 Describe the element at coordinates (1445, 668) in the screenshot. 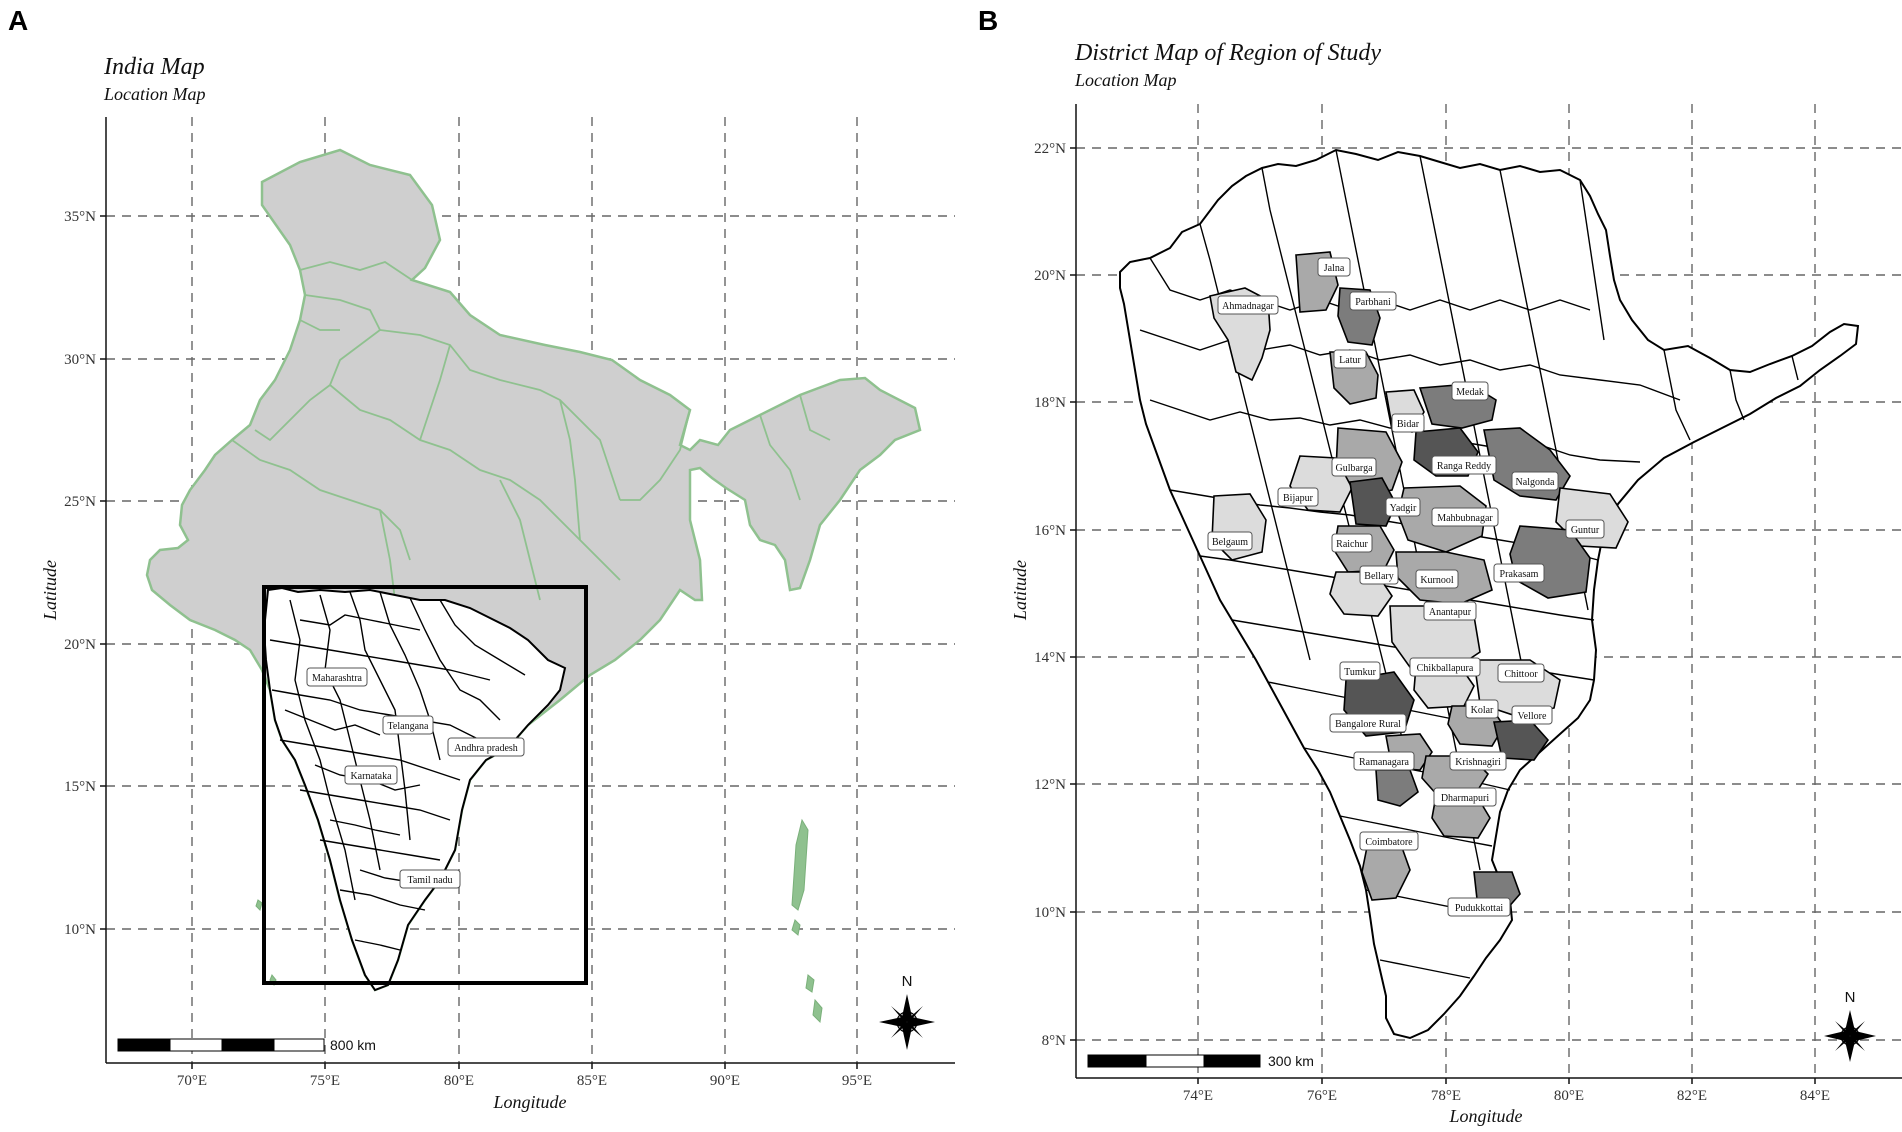

I see `svg-text: Chikballapura` at that location.